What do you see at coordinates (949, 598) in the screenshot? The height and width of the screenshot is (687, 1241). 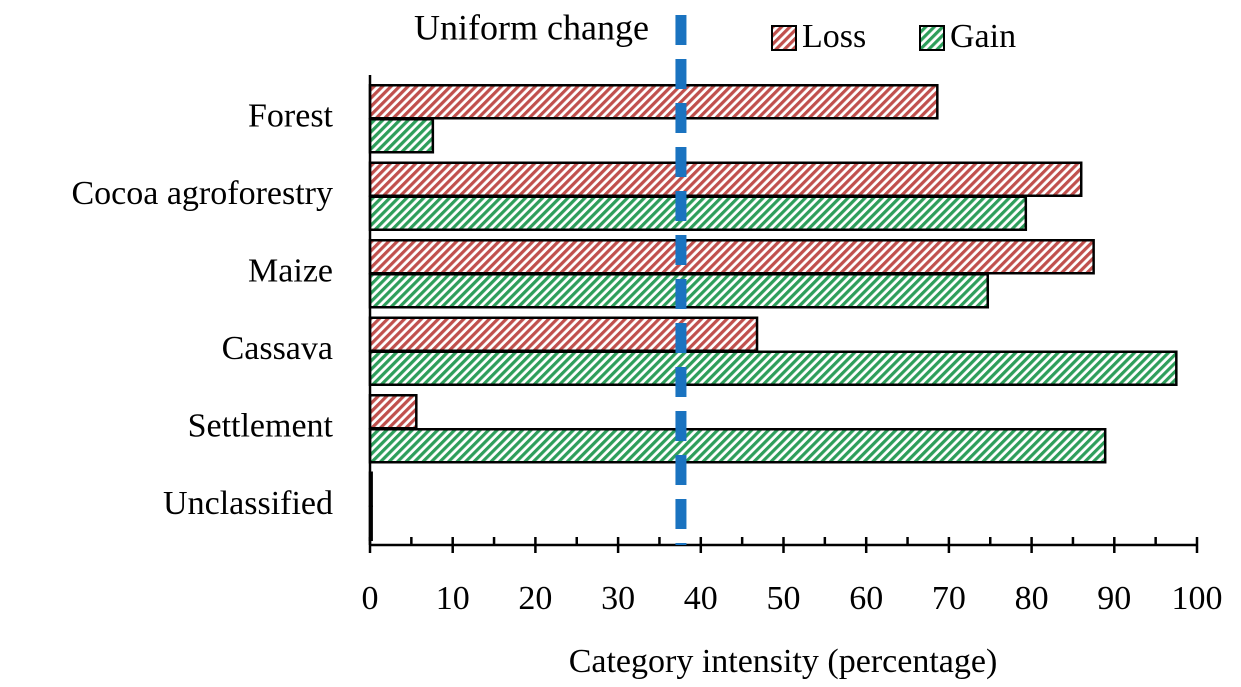 I see `x-tick-label: 70` at bounding box center [949, 598].